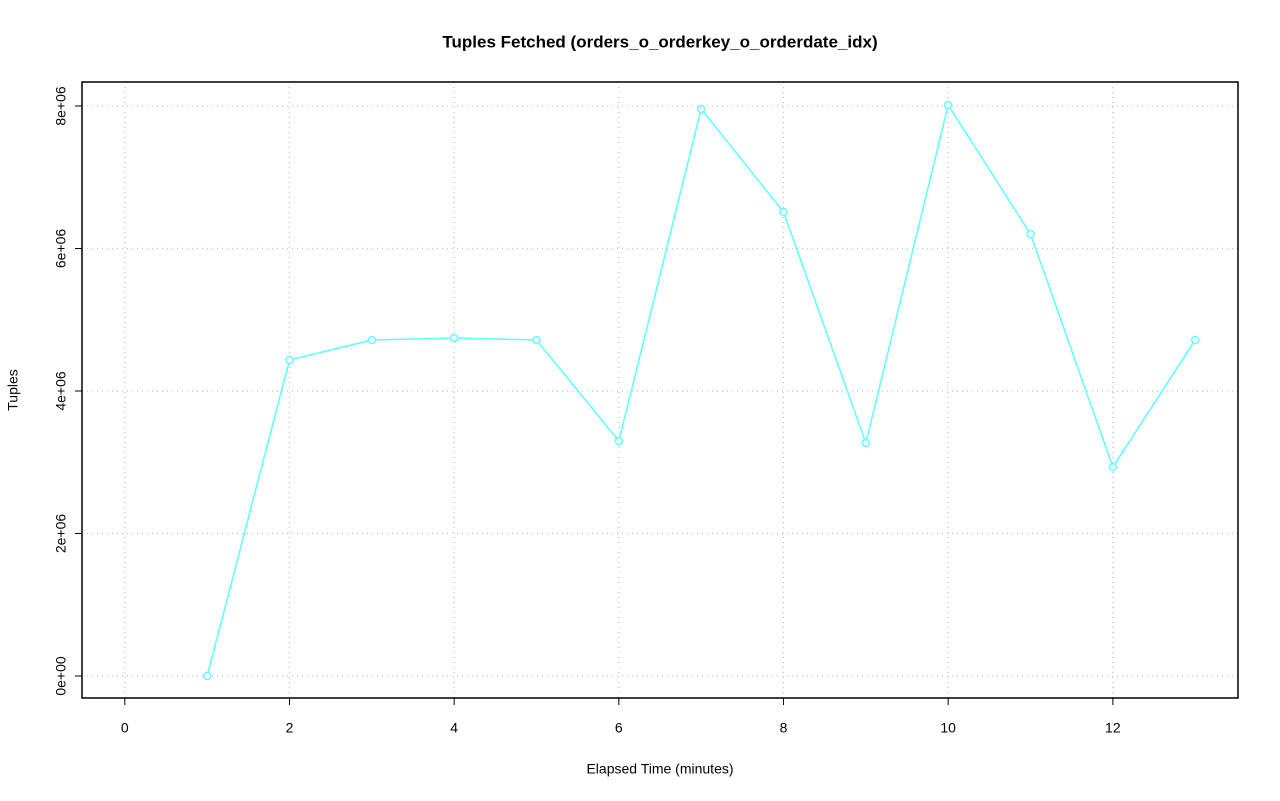 The width and height of the screenshot is (1280, 801). Describe the element at coordinates (784, 728) in the screenshot. I see `x-tick-label: 8` at that location.